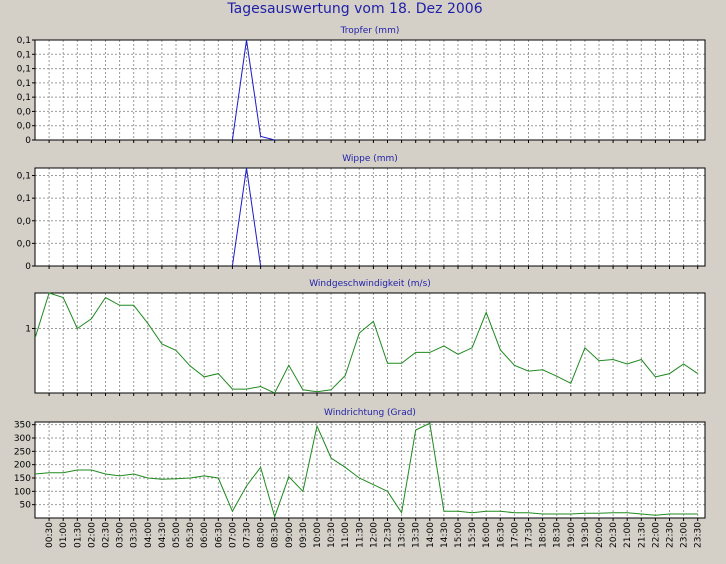 The height and width of the screenshot is (564, 726). Describe the element at coordinates (332, 535) in the screenshot. I see `x-tick-label: 10:30` at that location.